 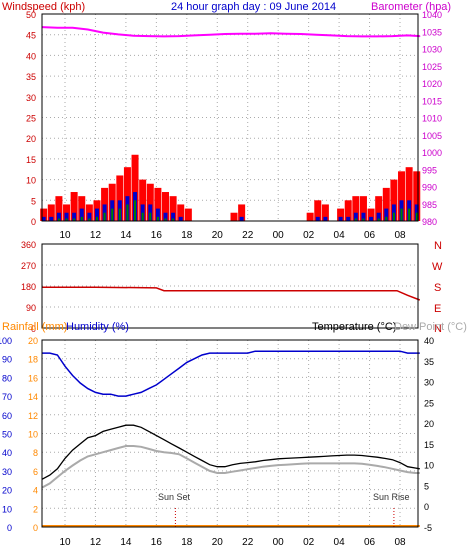 What do you see at coordinates (429, 403) in the screenshot?
I see `temp-y-tick-label-6: 25` at bounding box center [429, 403].